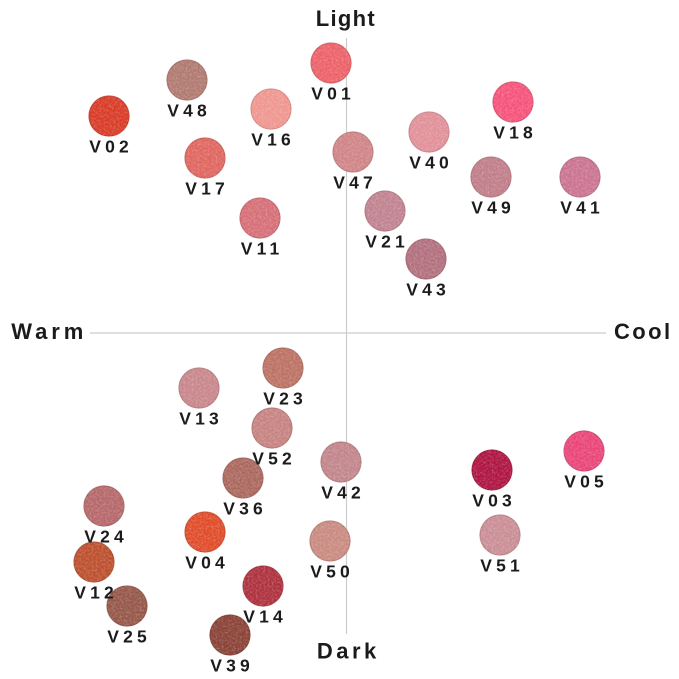  Describe the element at coordinates (274, 459) in the screenshot. I see `svg-text: V52` at that location.